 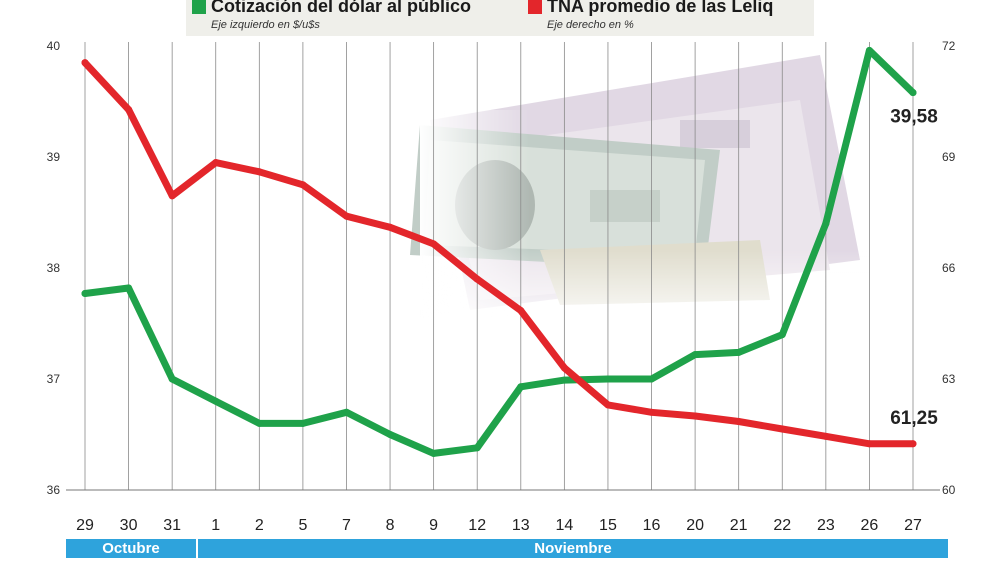 I want to click on right-tick-label: 66, so click(x=949, y=268).